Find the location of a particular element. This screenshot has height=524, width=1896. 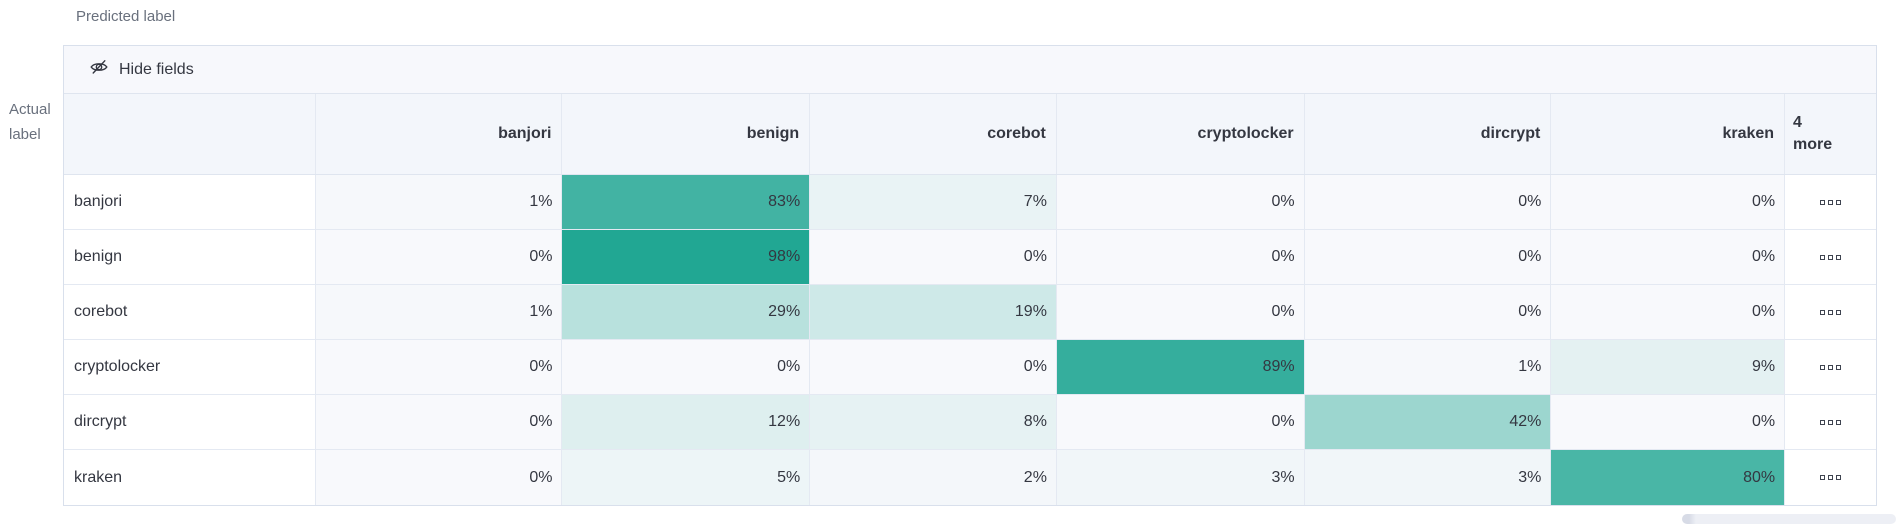

column-header-kraken: kraken is located at coordinates (1668, 134).